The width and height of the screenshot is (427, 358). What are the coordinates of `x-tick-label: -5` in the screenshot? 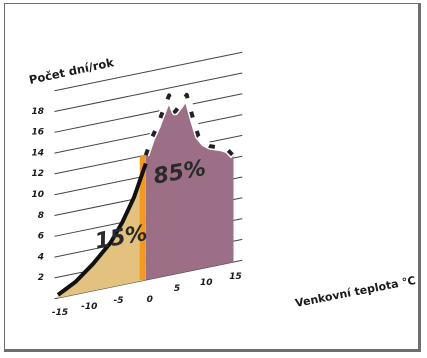 It's located at (119, 301).